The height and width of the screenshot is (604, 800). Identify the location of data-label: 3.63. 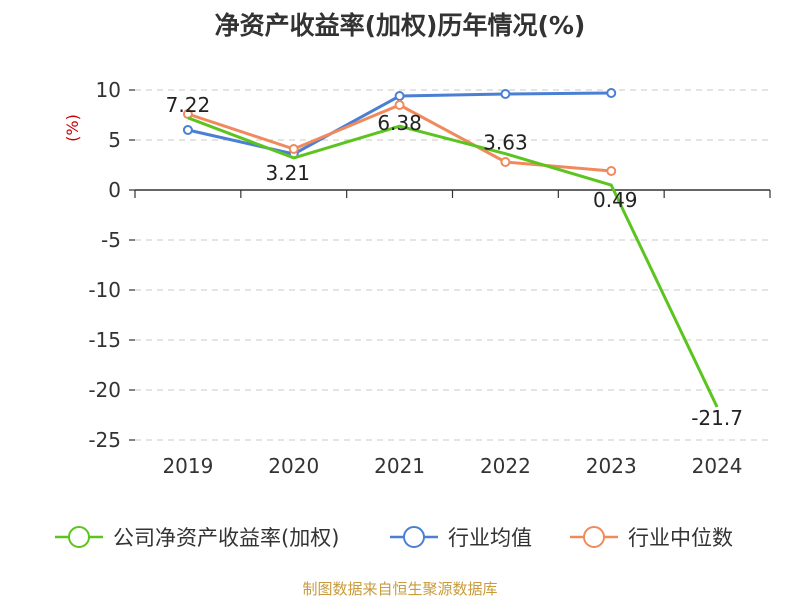
(505, 143).